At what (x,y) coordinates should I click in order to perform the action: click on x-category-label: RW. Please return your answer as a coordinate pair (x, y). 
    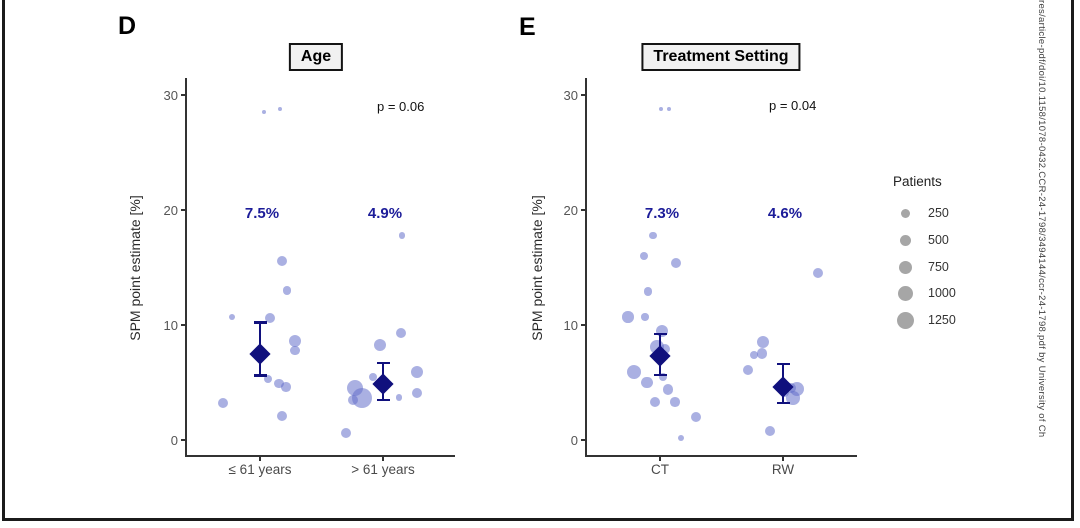
    Looking at the image, I should click on (783, 469).